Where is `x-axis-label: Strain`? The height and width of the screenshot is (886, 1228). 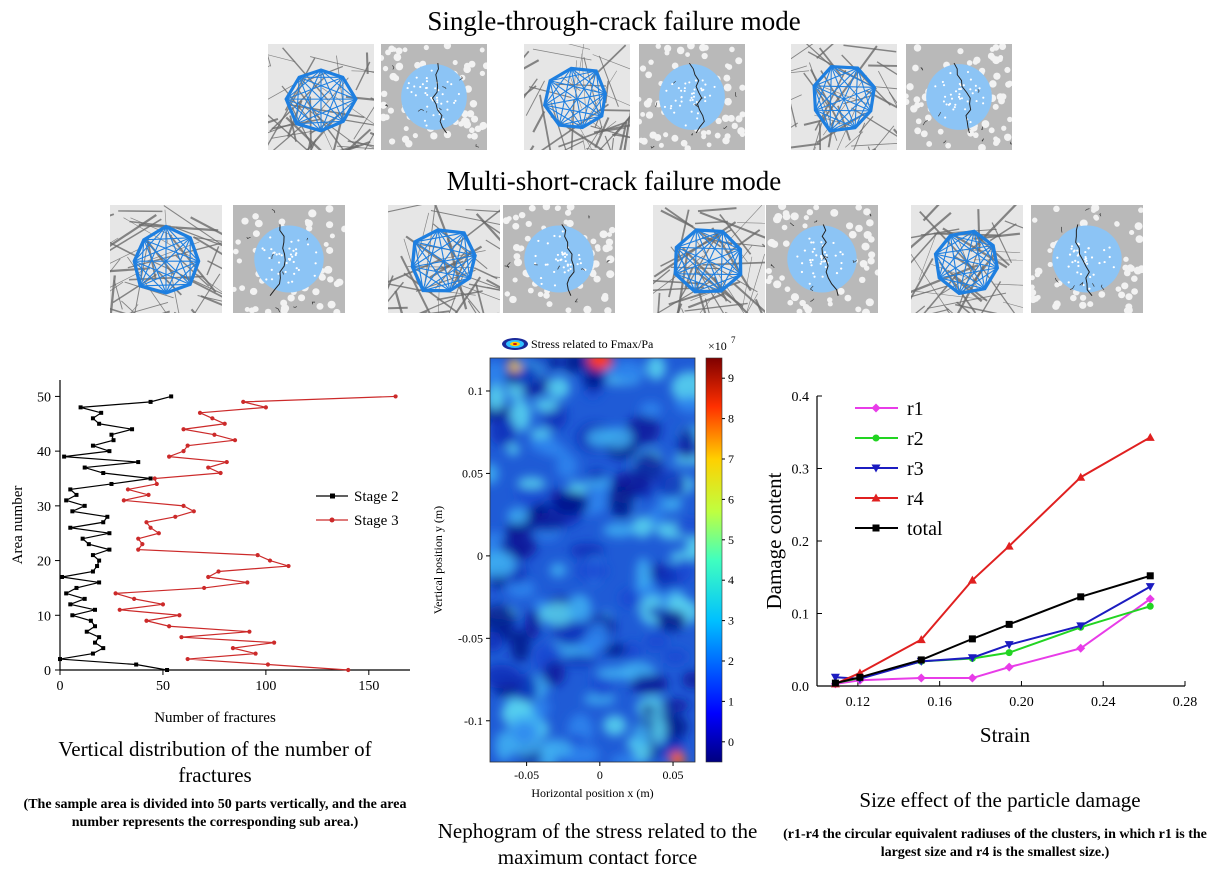
x-axis-label: Strain is located at coordinates (1005, 735).